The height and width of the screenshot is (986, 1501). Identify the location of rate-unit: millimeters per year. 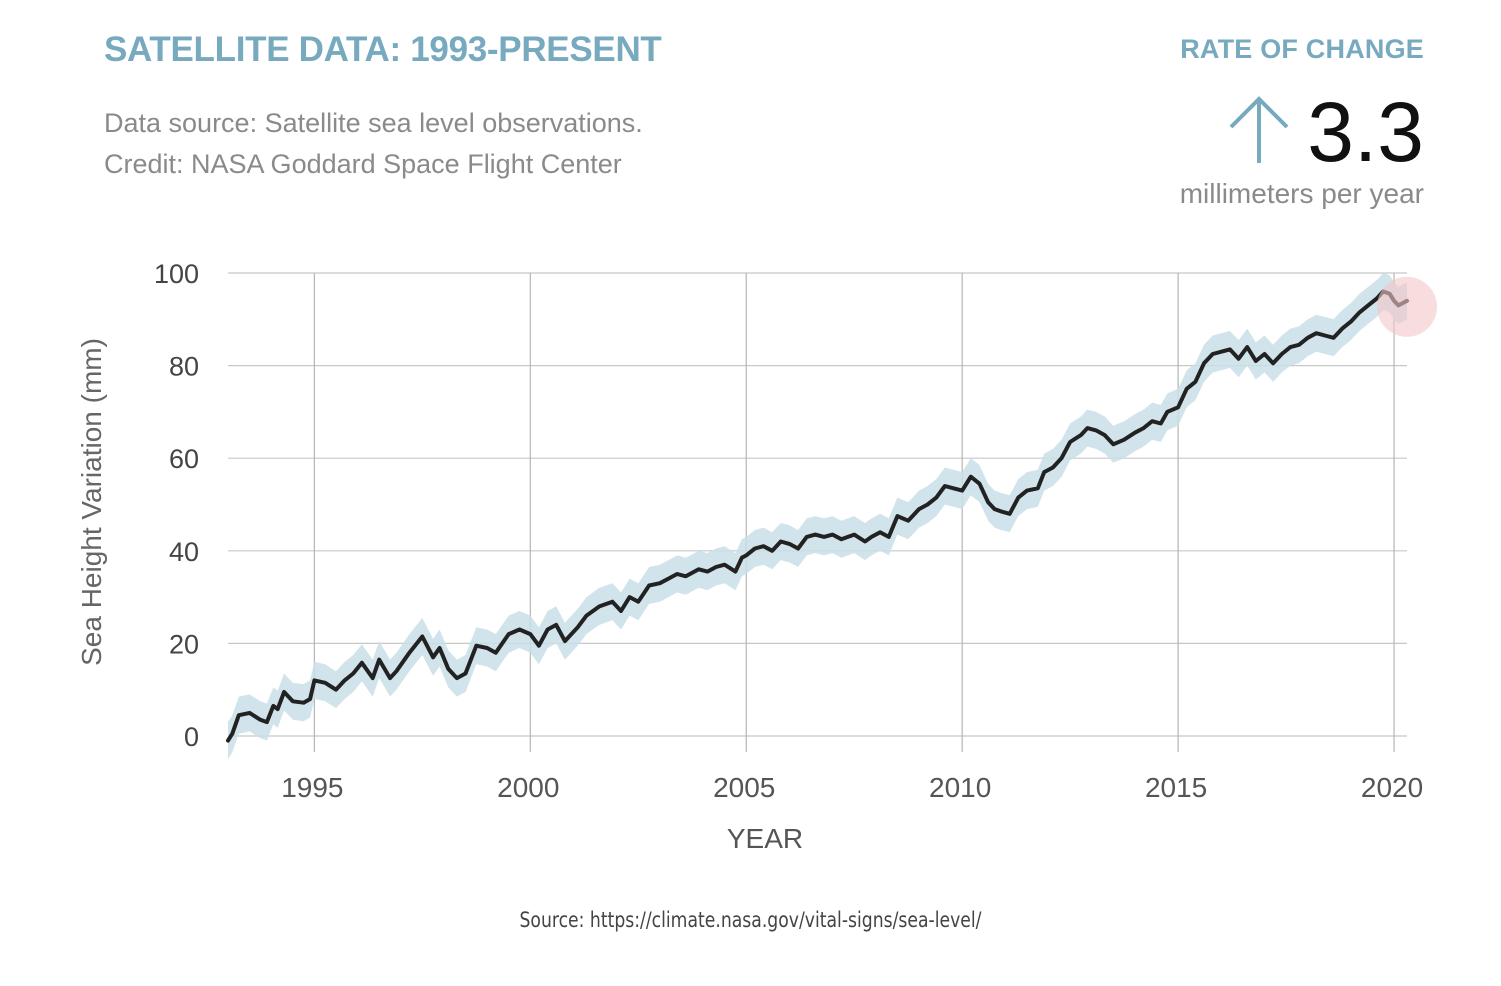
(1301, 193).